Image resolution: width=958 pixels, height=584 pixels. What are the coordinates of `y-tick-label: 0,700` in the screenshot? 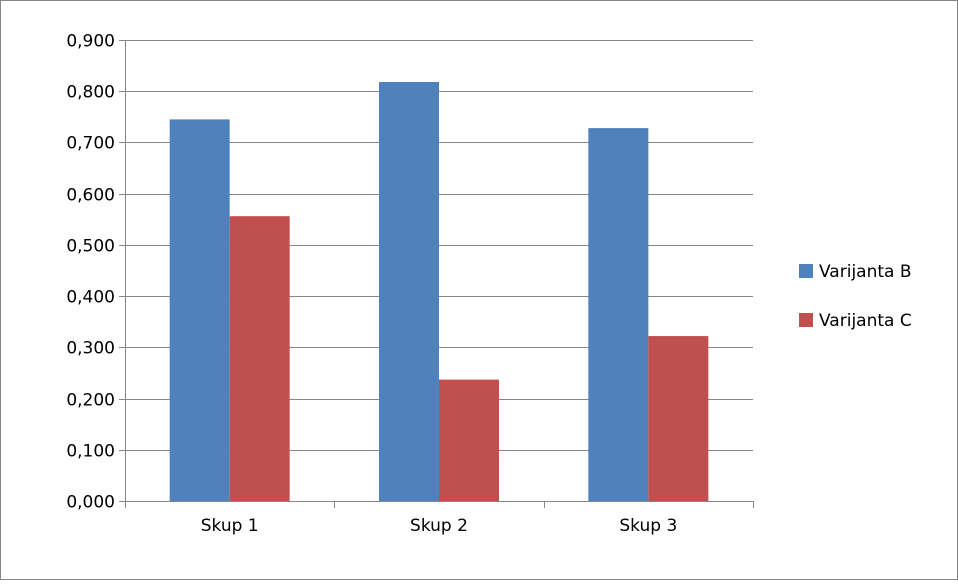 It's located at (90, 144).